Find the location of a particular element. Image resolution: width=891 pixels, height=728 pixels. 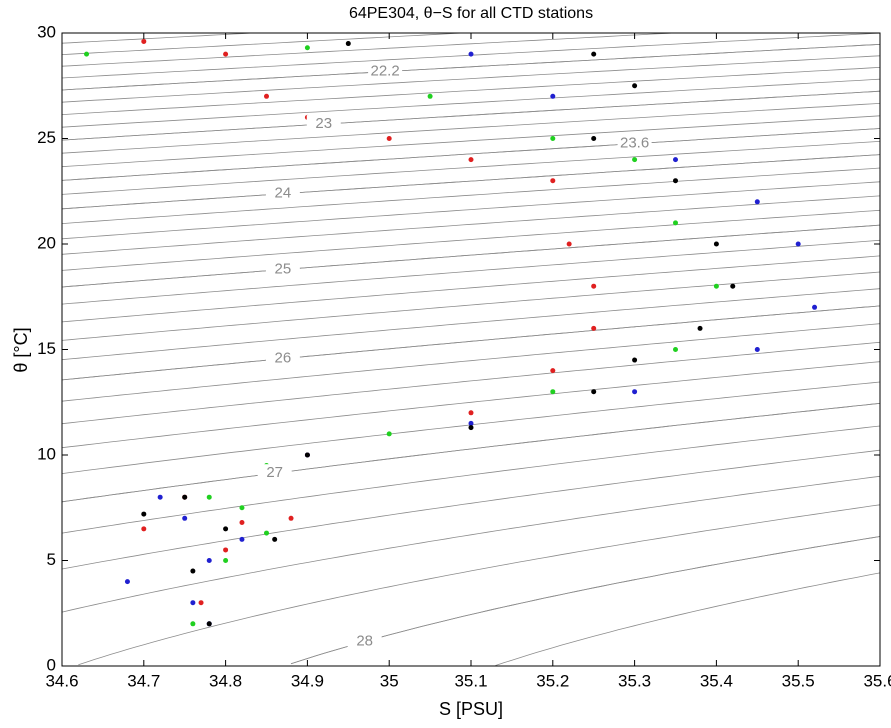

contour-label: 28 is located at coordinates (364, 641).